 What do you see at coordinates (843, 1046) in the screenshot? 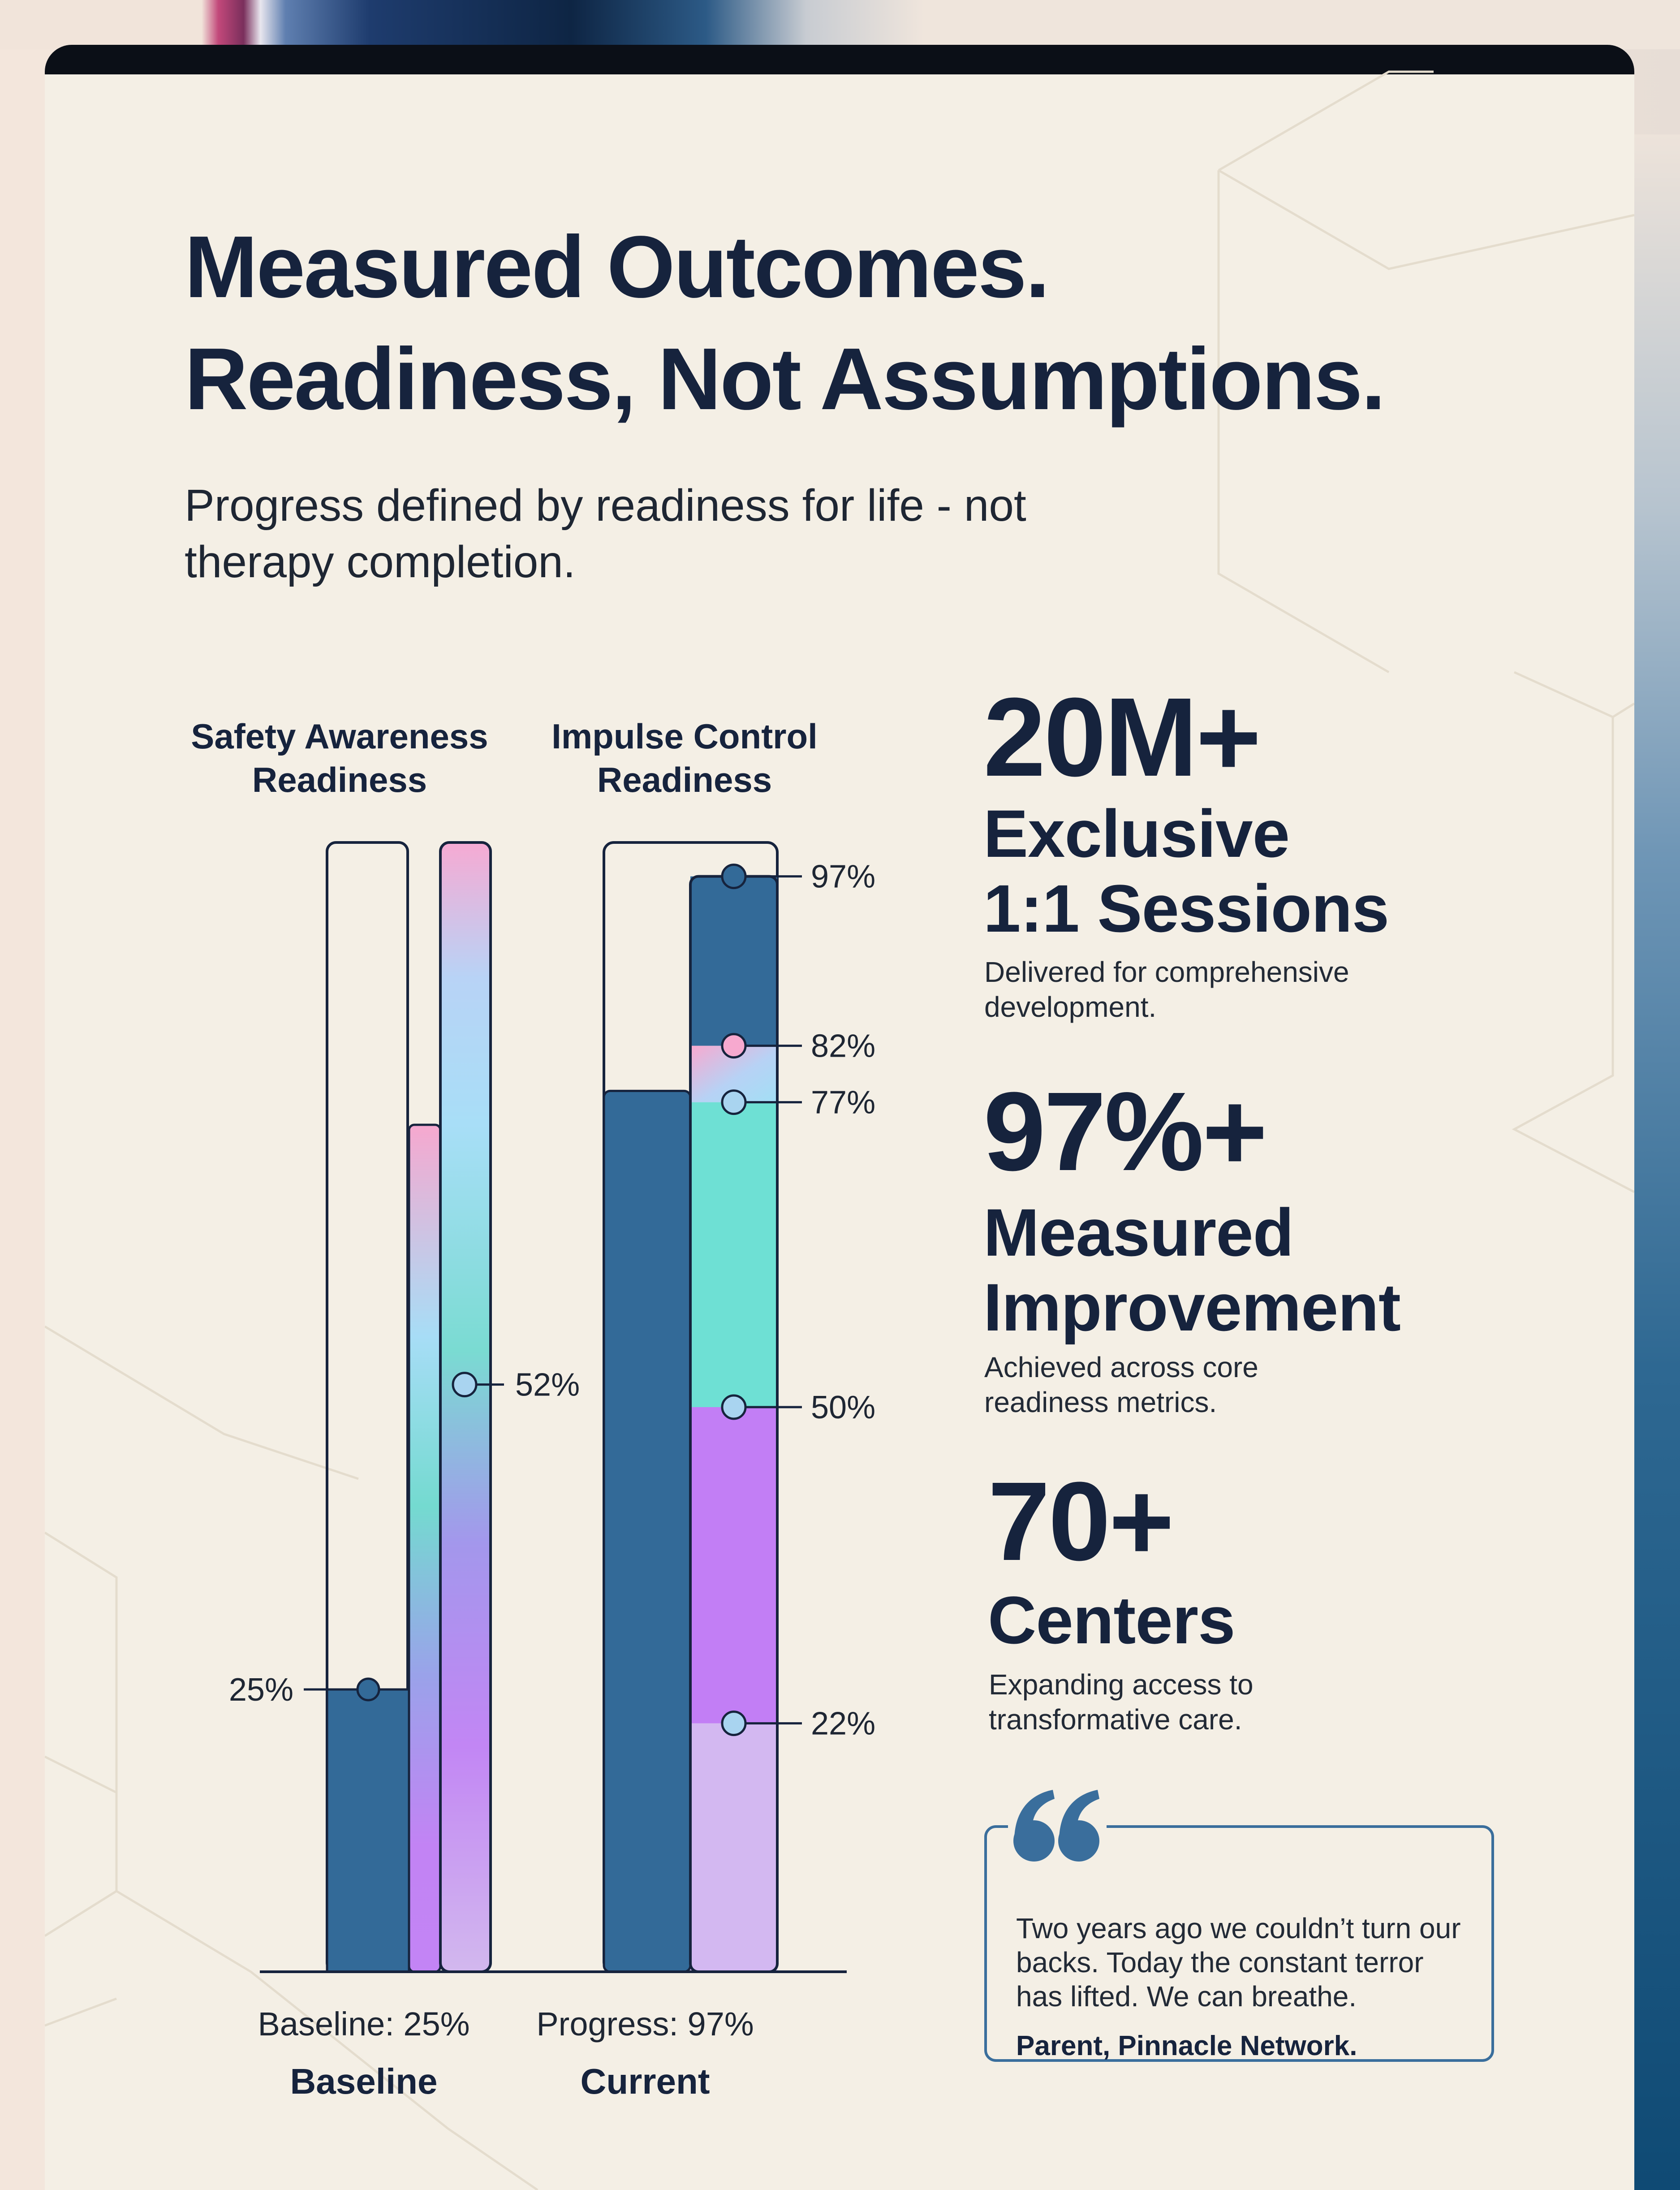
I see `impulse-marker-label-82: 82%` at bounding box center [843, 1046].